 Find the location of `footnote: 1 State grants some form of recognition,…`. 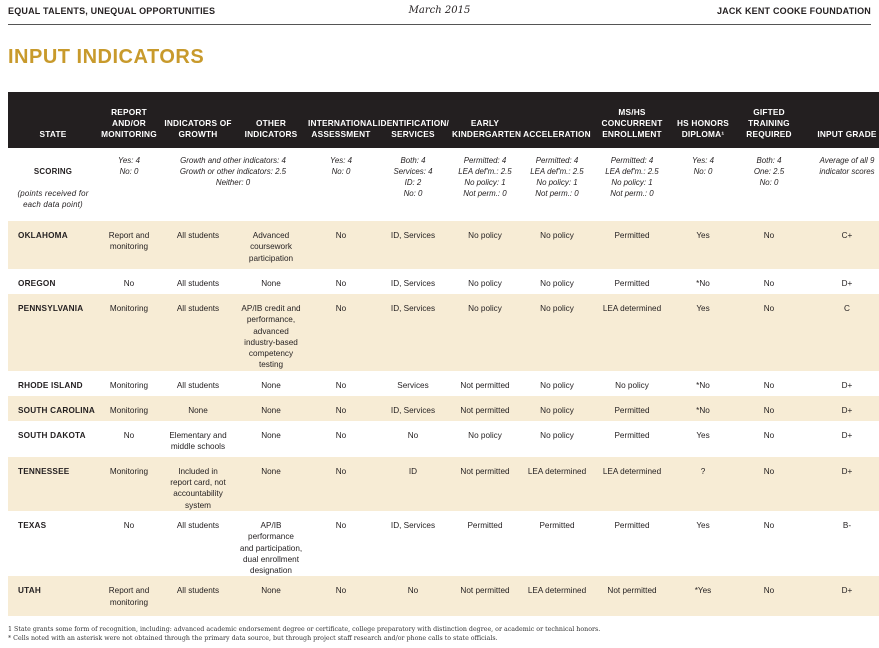

footnote: 1 State grants some form of recognition,… is located at coordinates (304, 629).